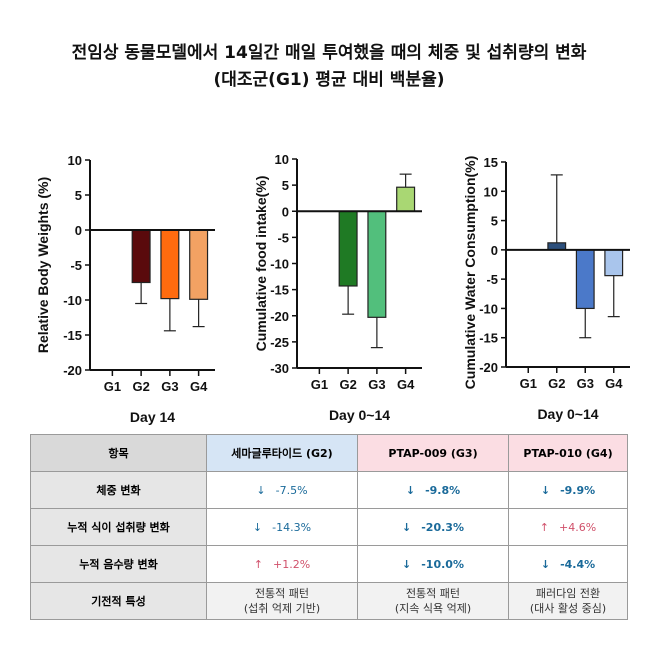  I want to click on value-cell: ↓ -20.3%, so click(433, 527).